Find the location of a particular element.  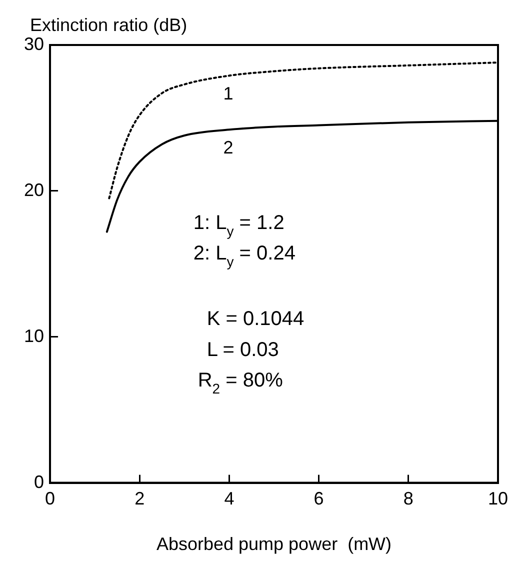

series-label: 1 is located at coordinates (228, 94).